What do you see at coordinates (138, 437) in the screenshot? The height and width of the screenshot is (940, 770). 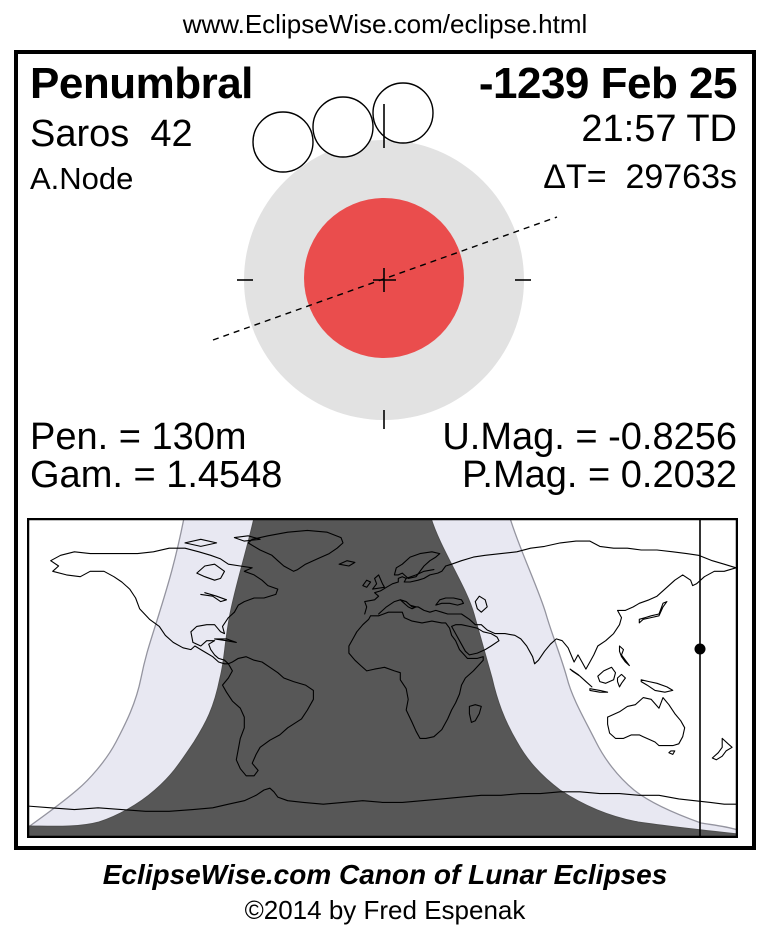 I see `penumbral-duration: Pen. = 130m` at bounding box center [138, 437].